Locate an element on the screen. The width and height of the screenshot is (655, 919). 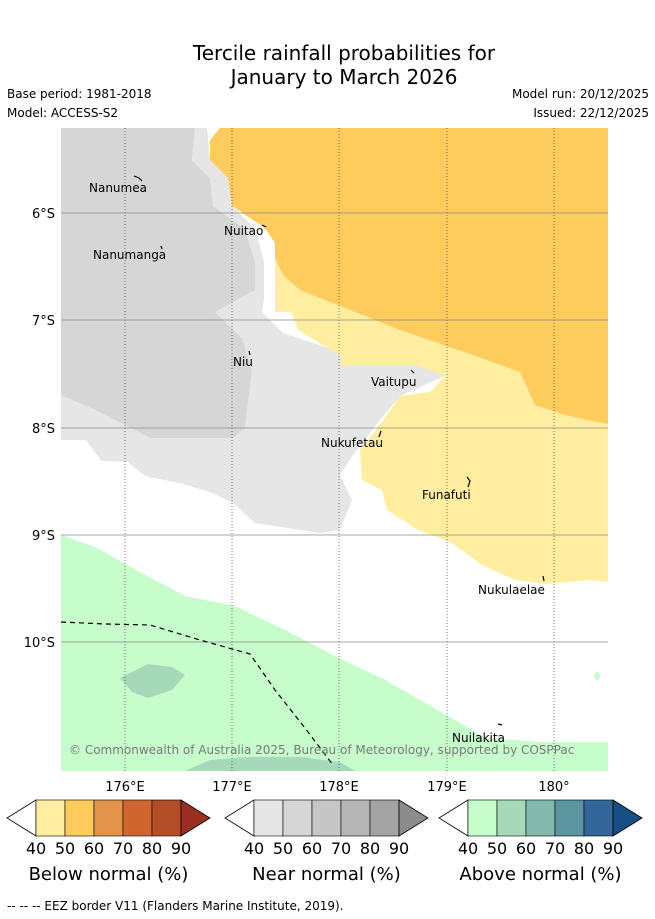
label-nuitao: Nuitao is located at coordinates (243, 231).